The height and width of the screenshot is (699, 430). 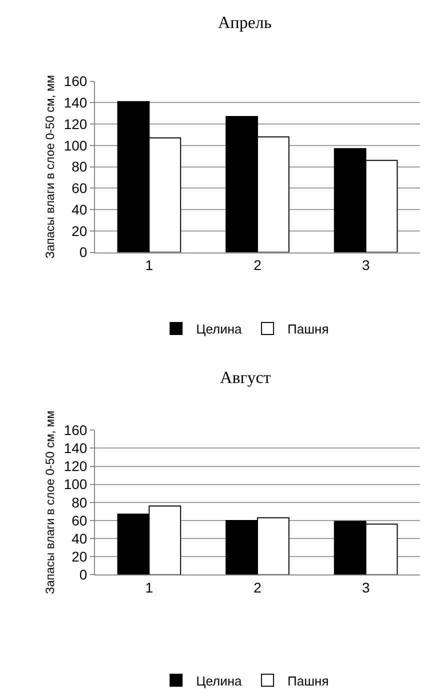 I want to click on chart-title: Апрель, so click(x=245, y=22).